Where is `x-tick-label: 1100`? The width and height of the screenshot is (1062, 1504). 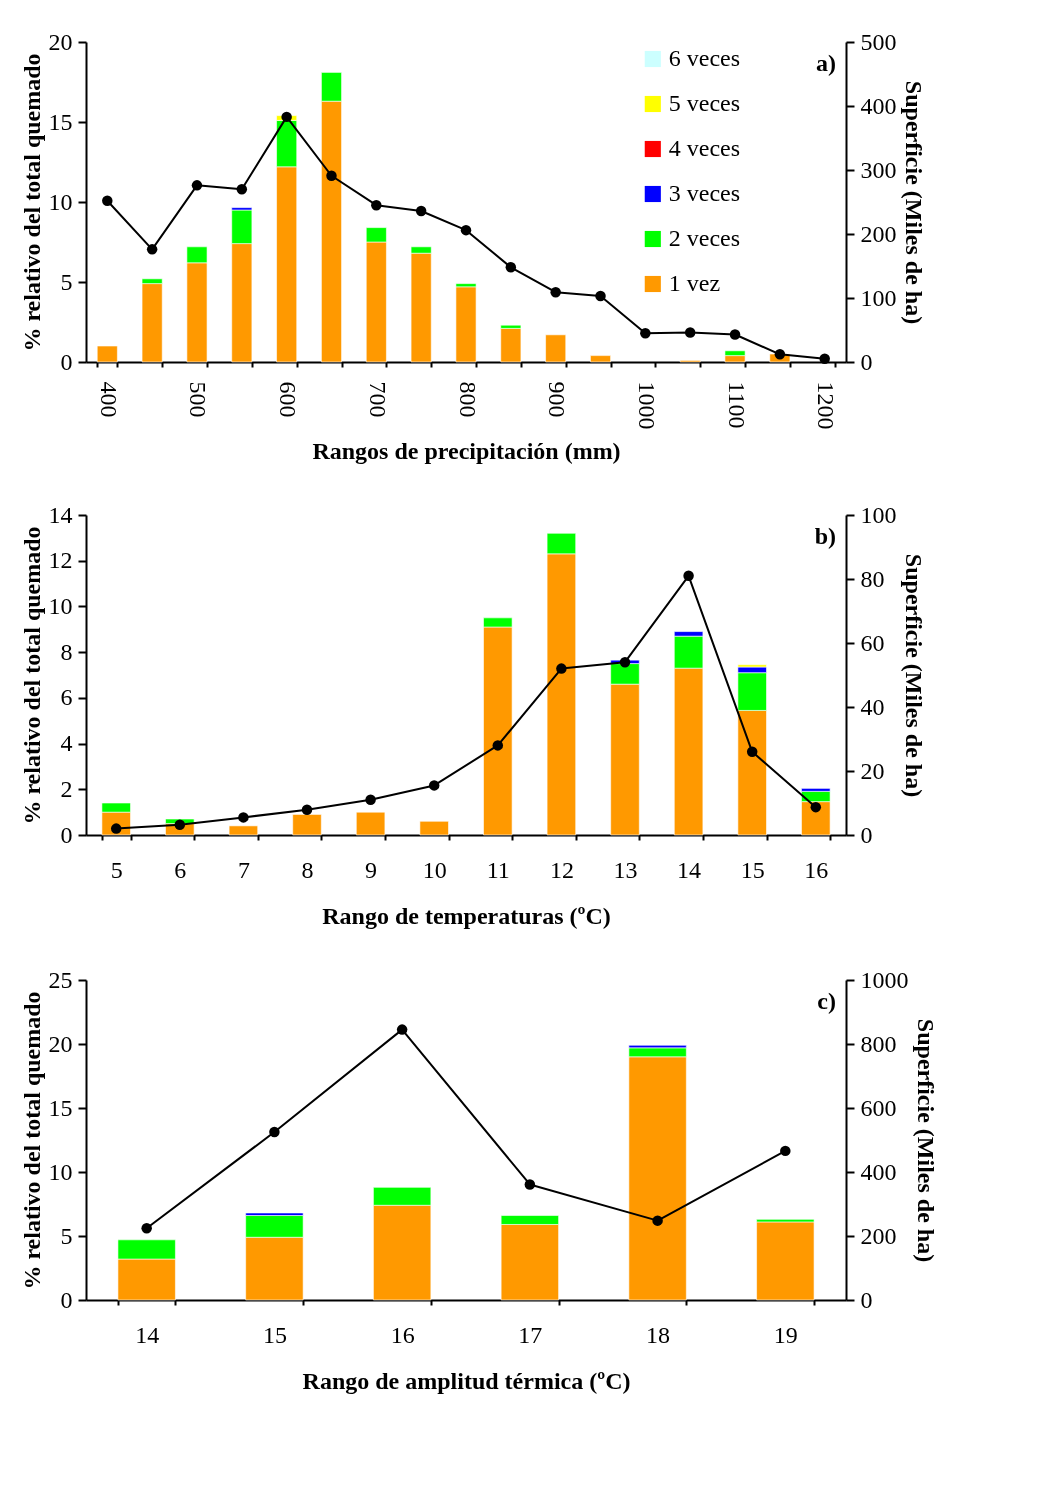 x-tick-label: 1100 is located at coordinates (736, 405).